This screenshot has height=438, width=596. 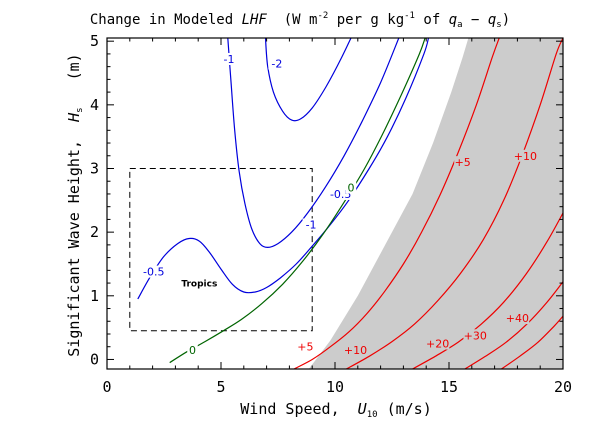 What do you see at coordinates (363, 409) in the screenshot?
I see `x-axis-symbol: U` at bounding box center [363, 409].